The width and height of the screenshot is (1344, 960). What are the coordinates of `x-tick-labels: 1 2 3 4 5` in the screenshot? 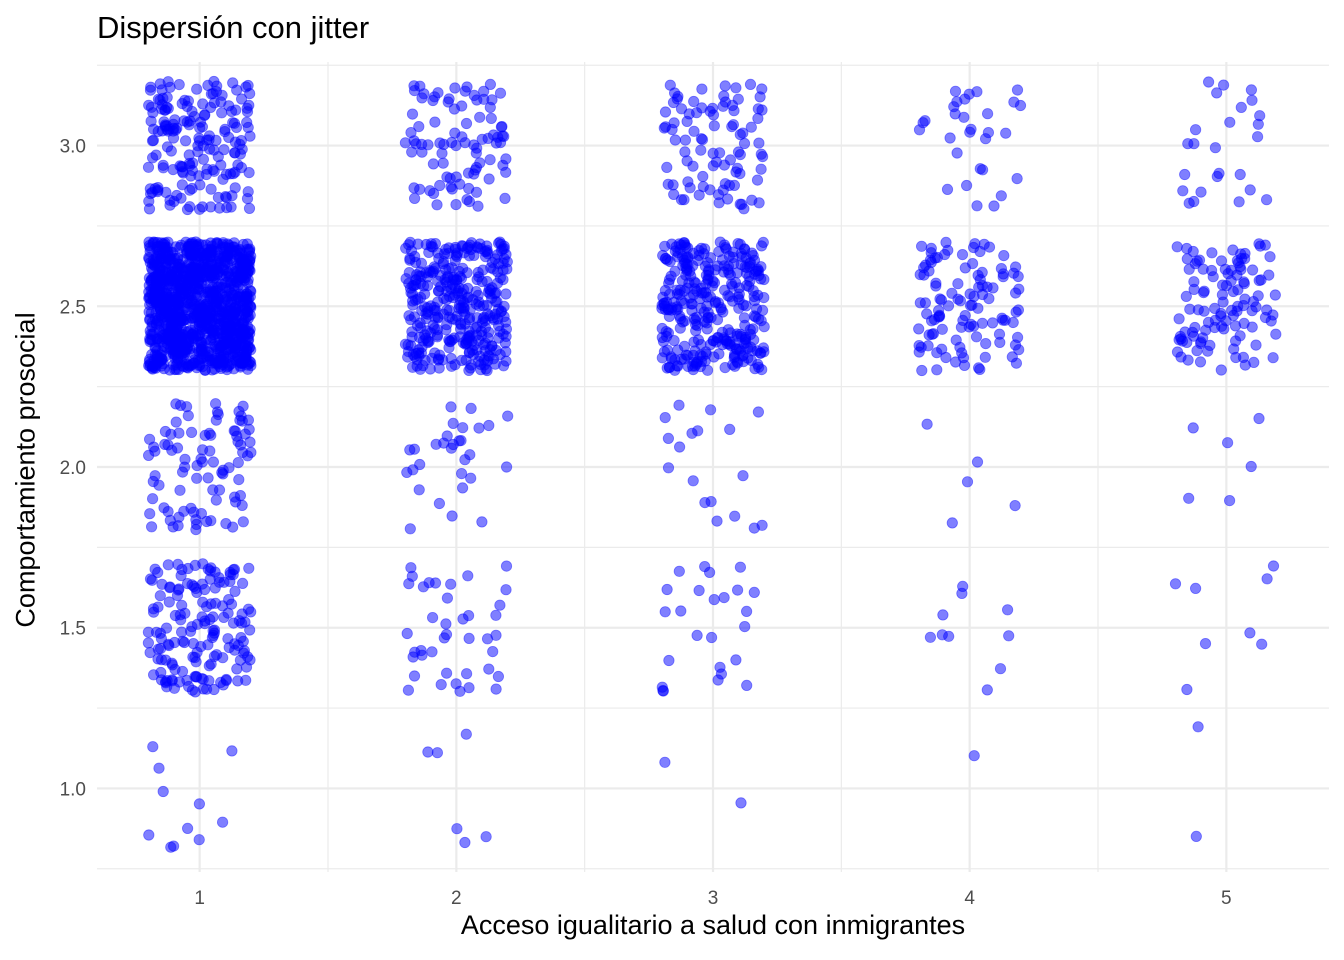 It's located at (712, 898).